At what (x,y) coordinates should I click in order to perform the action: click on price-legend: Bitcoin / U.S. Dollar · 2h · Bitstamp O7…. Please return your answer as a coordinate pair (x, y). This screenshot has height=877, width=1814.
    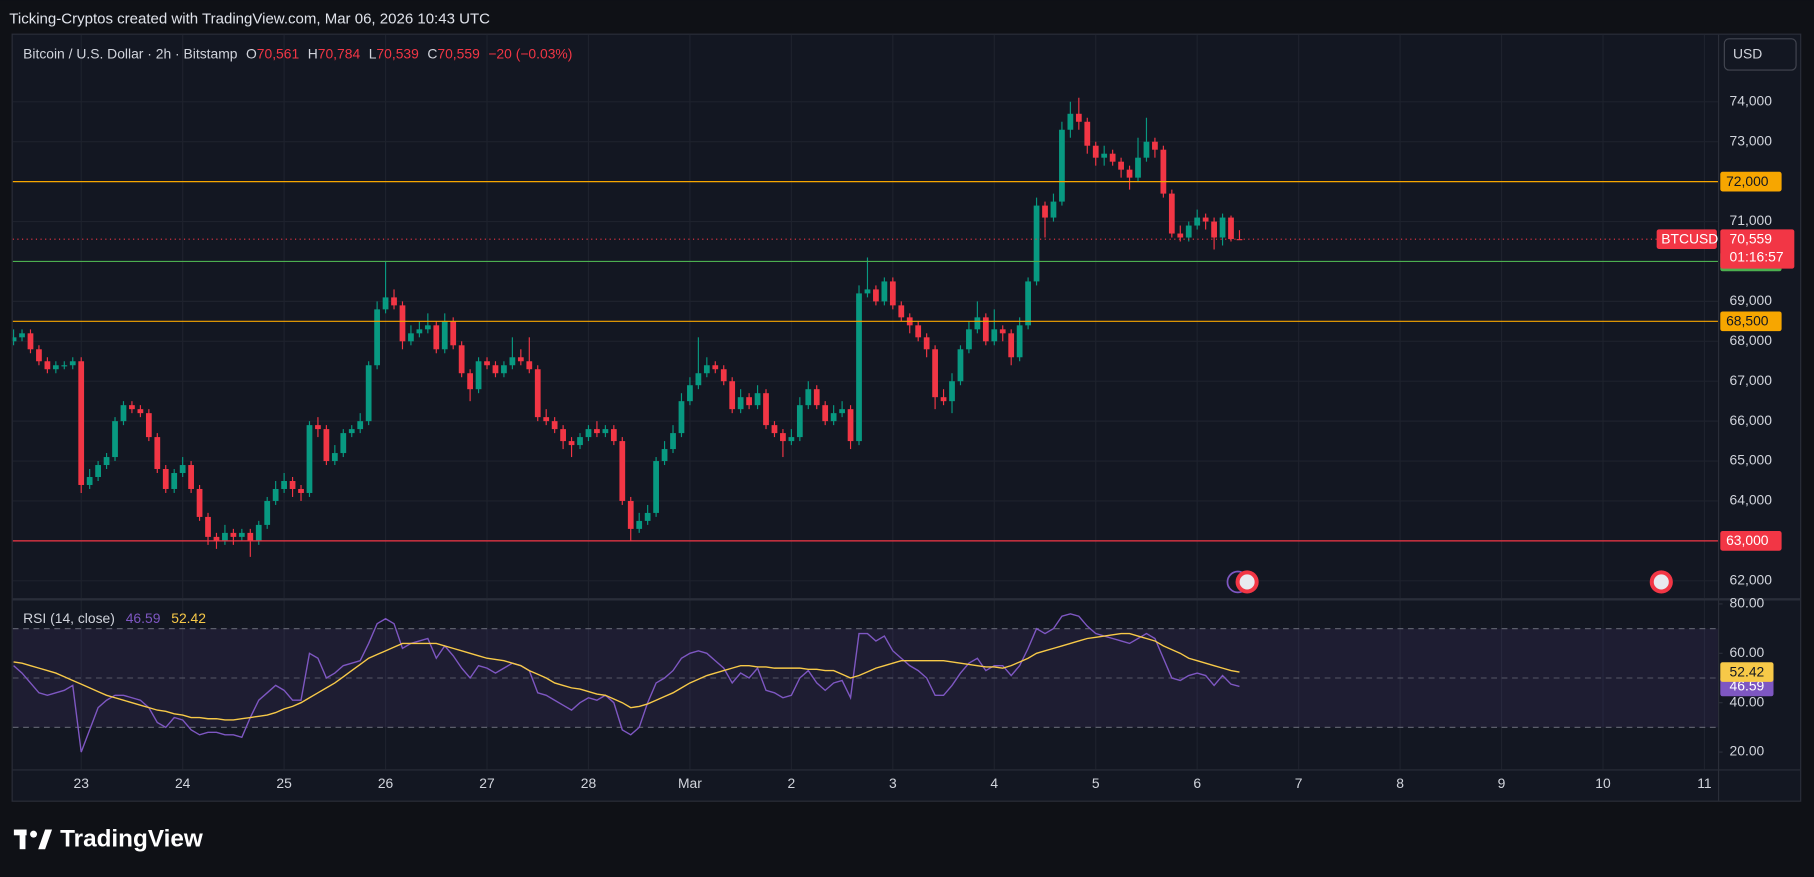
    Looking at the image, I should click on (297, 53).